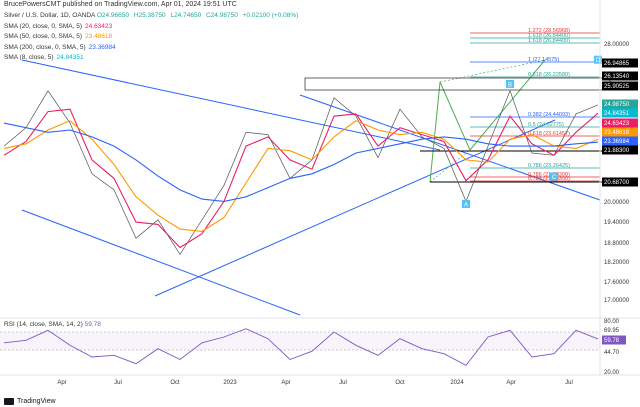 This screenshot has width=640, height=407. What do you see at coordinates (99, 26) in the screenshot?
I see `indicator-value: 24.63423` at bounding box center [99, 26].